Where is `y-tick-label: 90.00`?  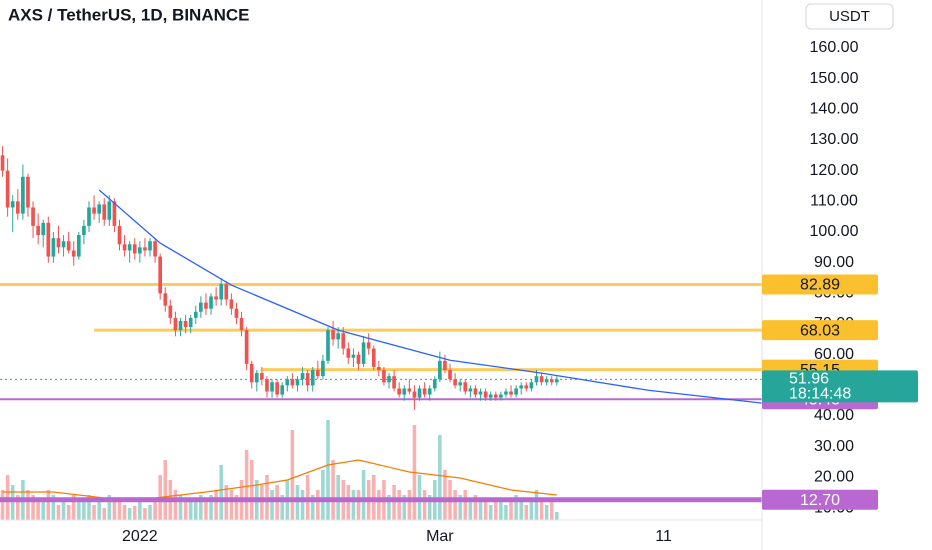
y-tick-label: 90.00 is located at coordinates (834, 262).